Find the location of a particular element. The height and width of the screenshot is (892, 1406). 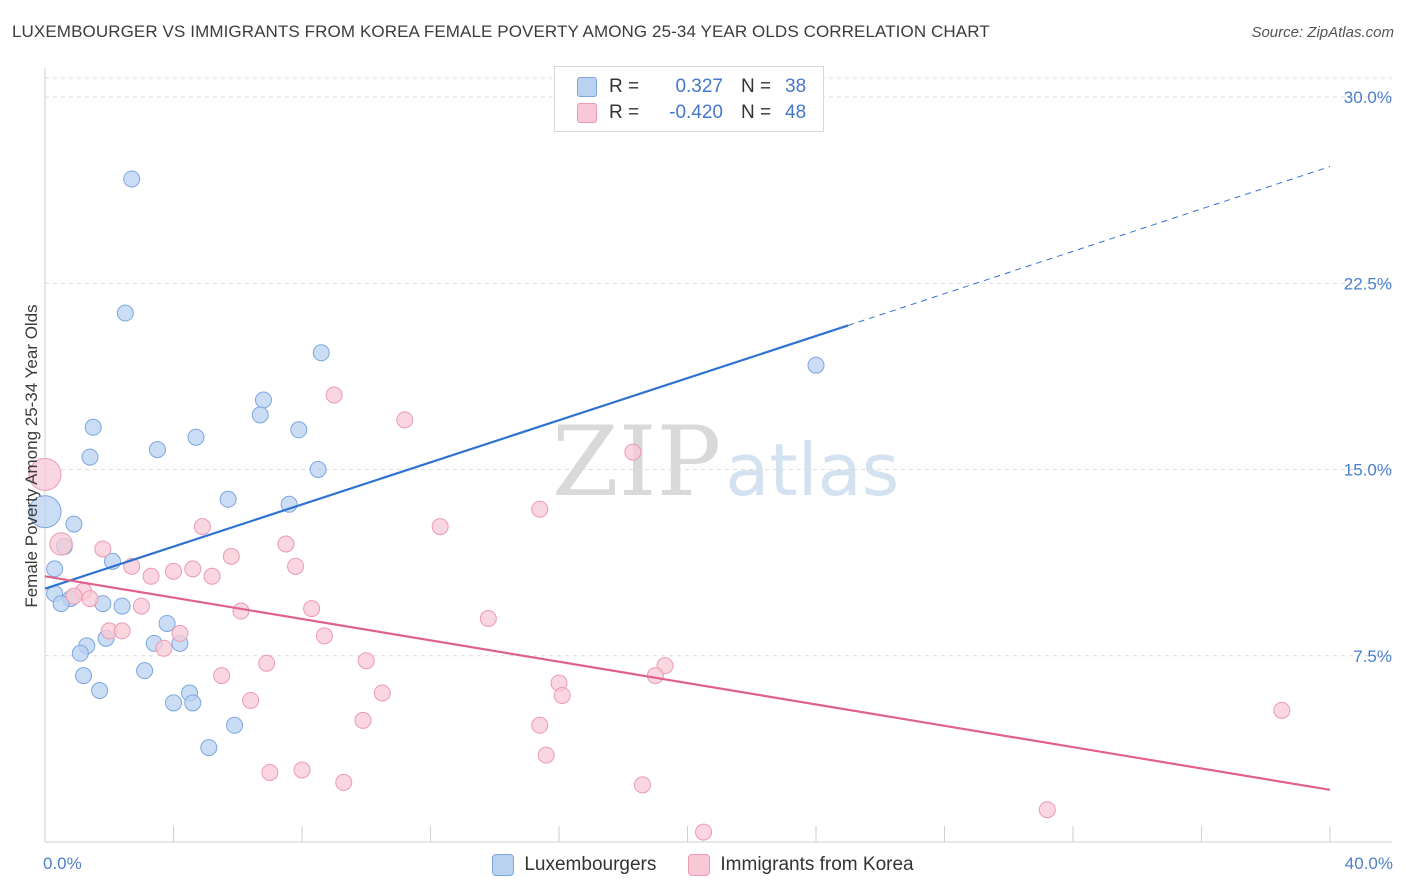

legend-swatch-luxembourgers is located at coordinates (503, 865).